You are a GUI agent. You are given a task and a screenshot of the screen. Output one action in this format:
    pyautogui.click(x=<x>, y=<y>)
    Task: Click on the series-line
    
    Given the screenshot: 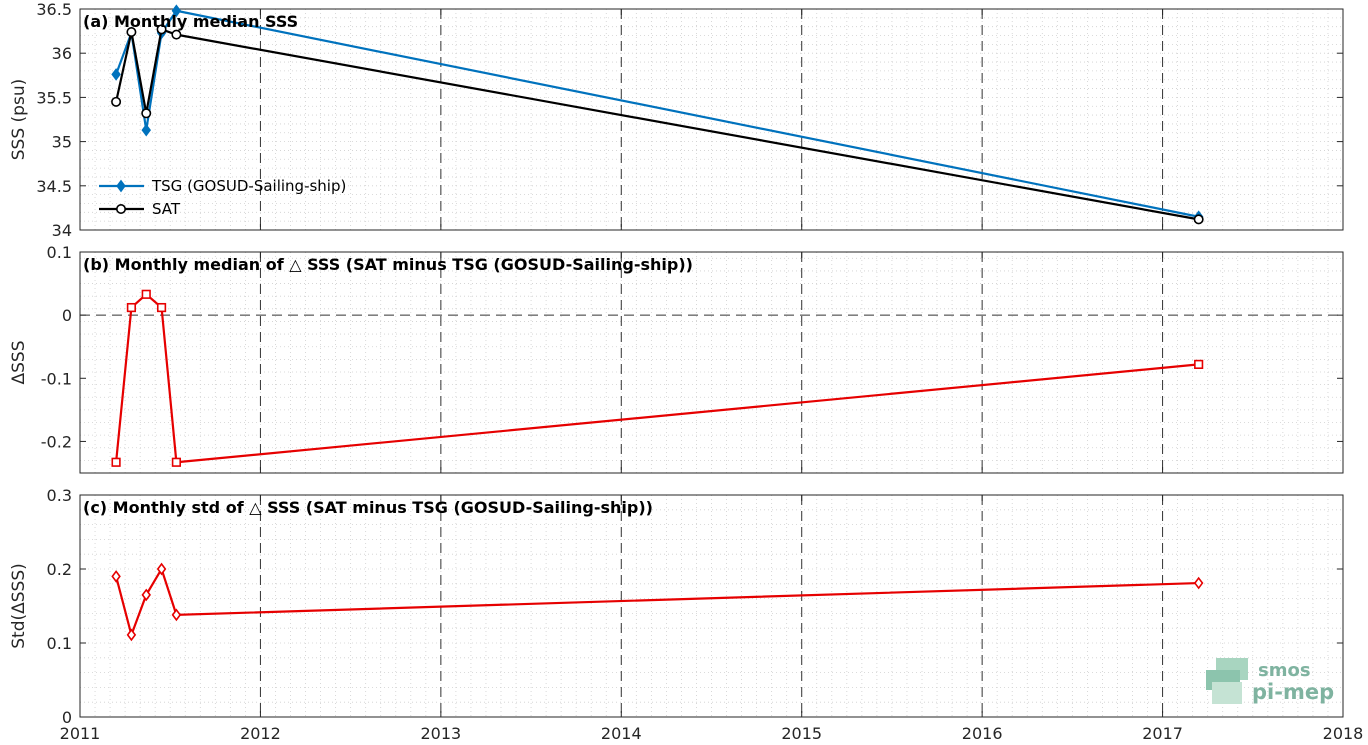 What is the action you would take?
    pyautogui.click(x=657, y=602)
    